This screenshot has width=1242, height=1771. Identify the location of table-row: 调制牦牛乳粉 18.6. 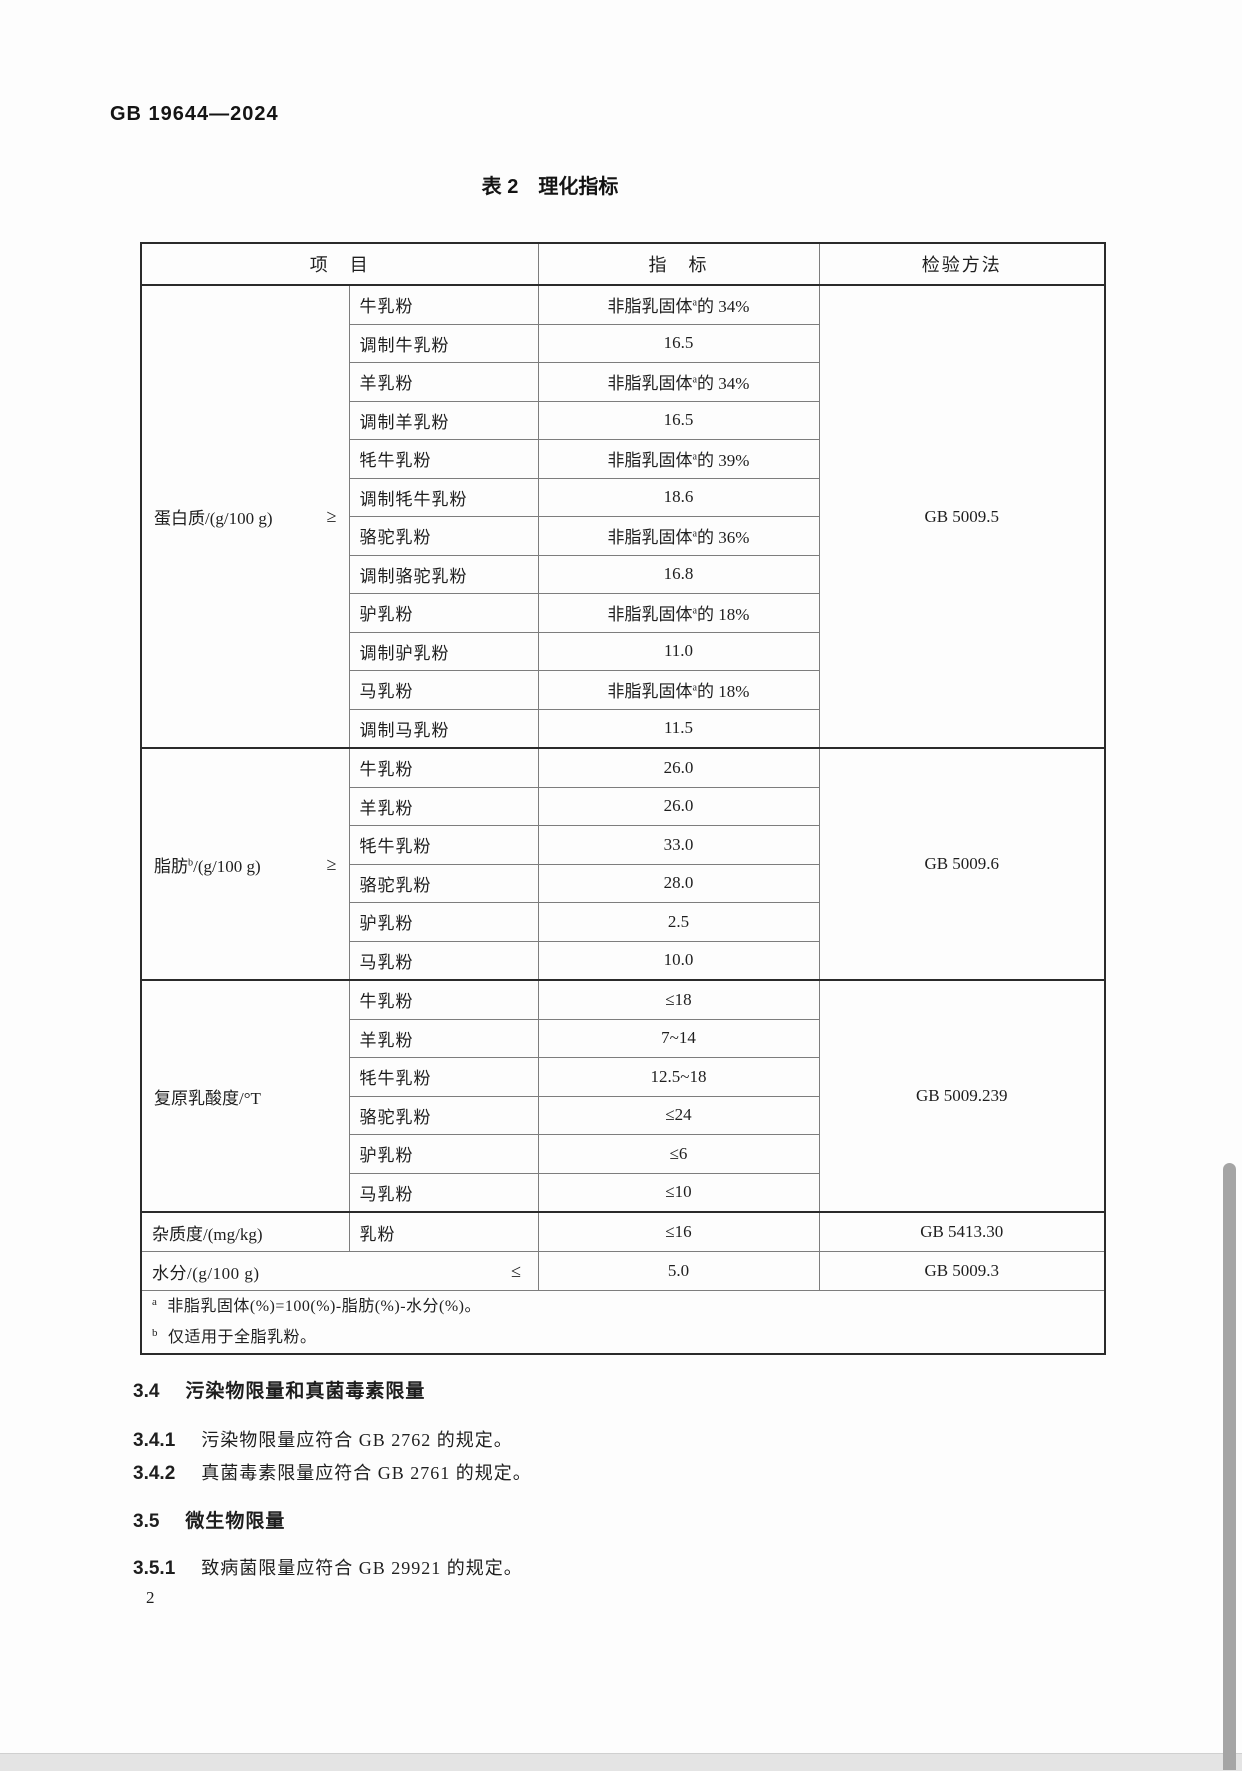
(623, 497).